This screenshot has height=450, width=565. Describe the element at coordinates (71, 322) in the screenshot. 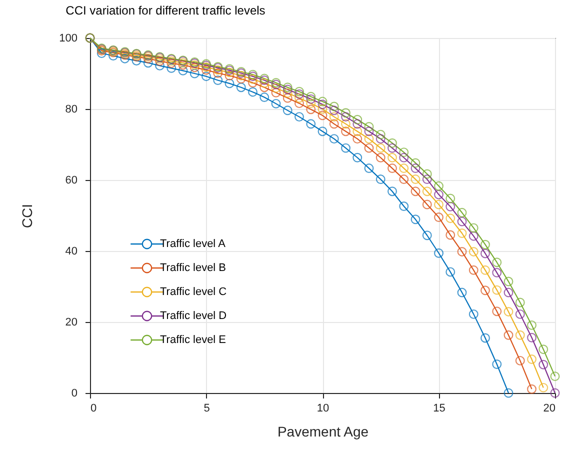

I see `y-tick-label: 20` at that location.